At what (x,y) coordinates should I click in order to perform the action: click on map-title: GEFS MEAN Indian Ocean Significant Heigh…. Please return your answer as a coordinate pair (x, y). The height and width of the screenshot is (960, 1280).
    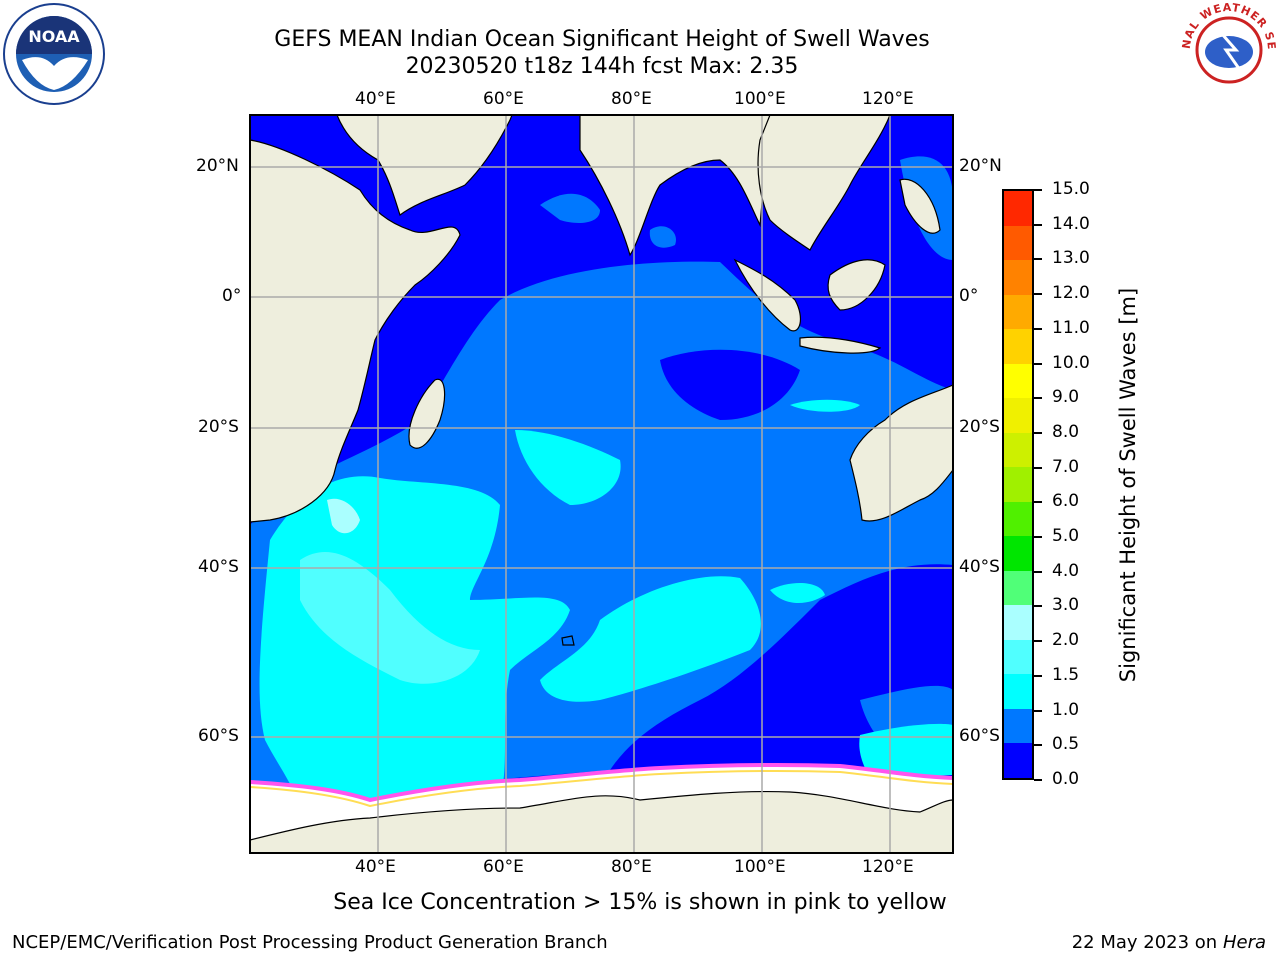
    Looking at the image, I should click on (602, 39).